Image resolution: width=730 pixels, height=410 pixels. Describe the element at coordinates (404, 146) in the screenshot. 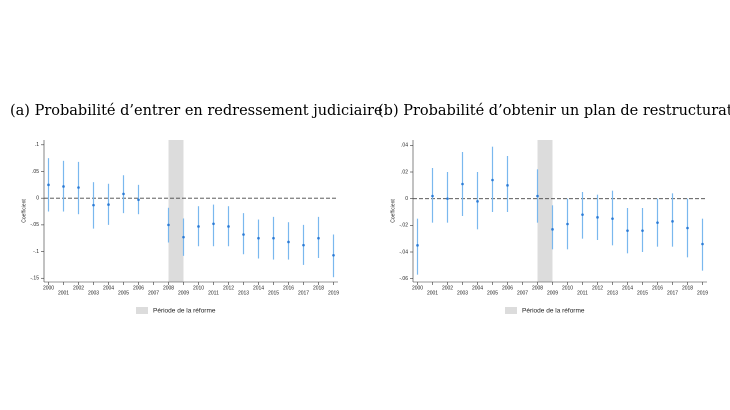

I see `y-tick-label: .04` at that location.